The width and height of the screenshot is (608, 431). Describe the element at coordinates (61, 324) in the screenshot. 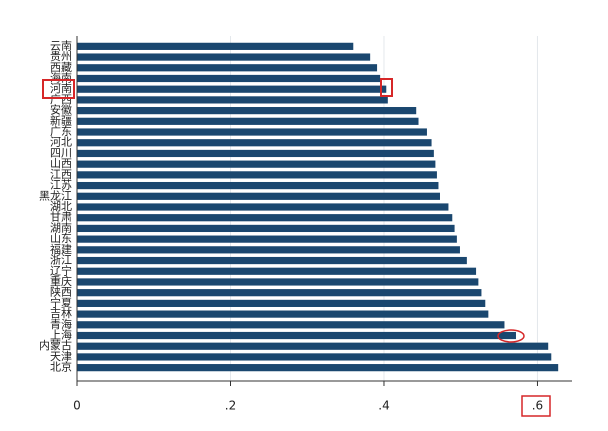

I see `y-tick-label: 青海` at that location.